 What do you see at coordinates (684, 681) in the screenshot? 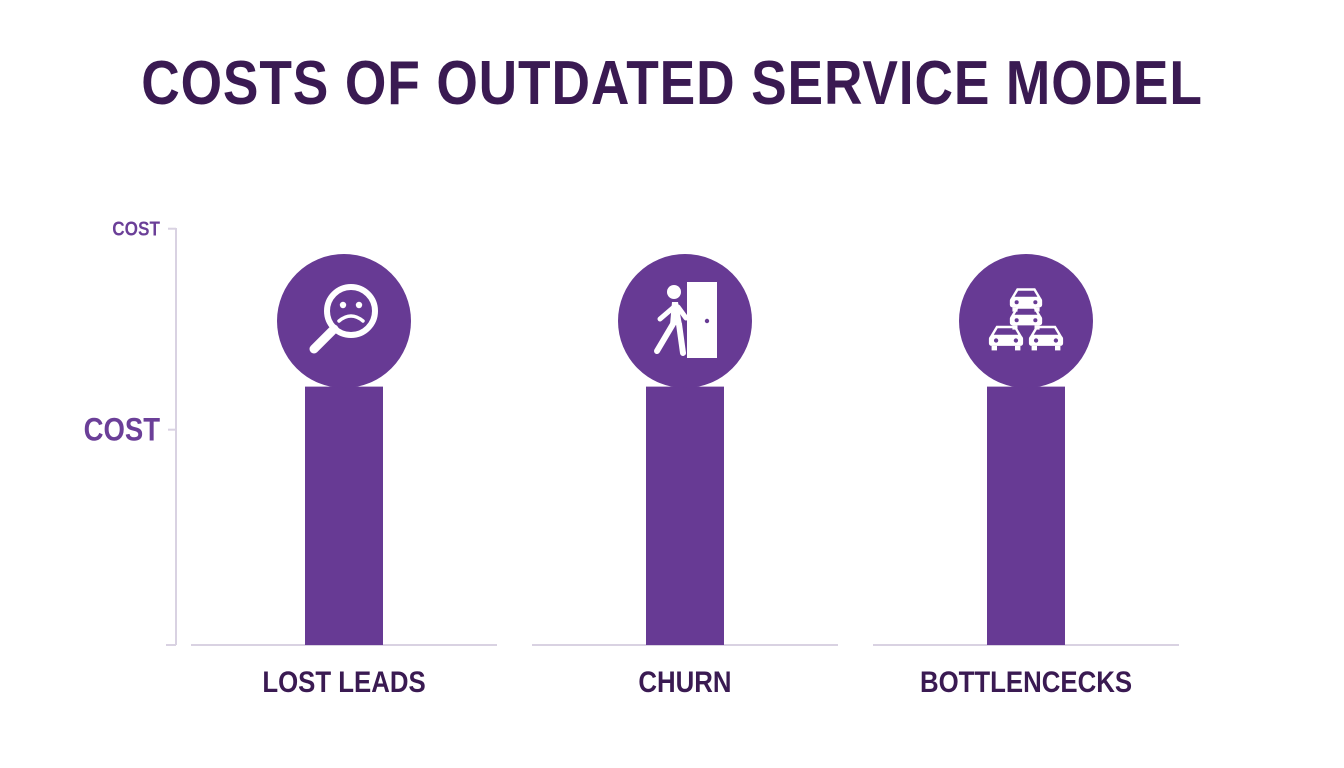
I see `category-label: CHURN` at bounding box center [684, 681].